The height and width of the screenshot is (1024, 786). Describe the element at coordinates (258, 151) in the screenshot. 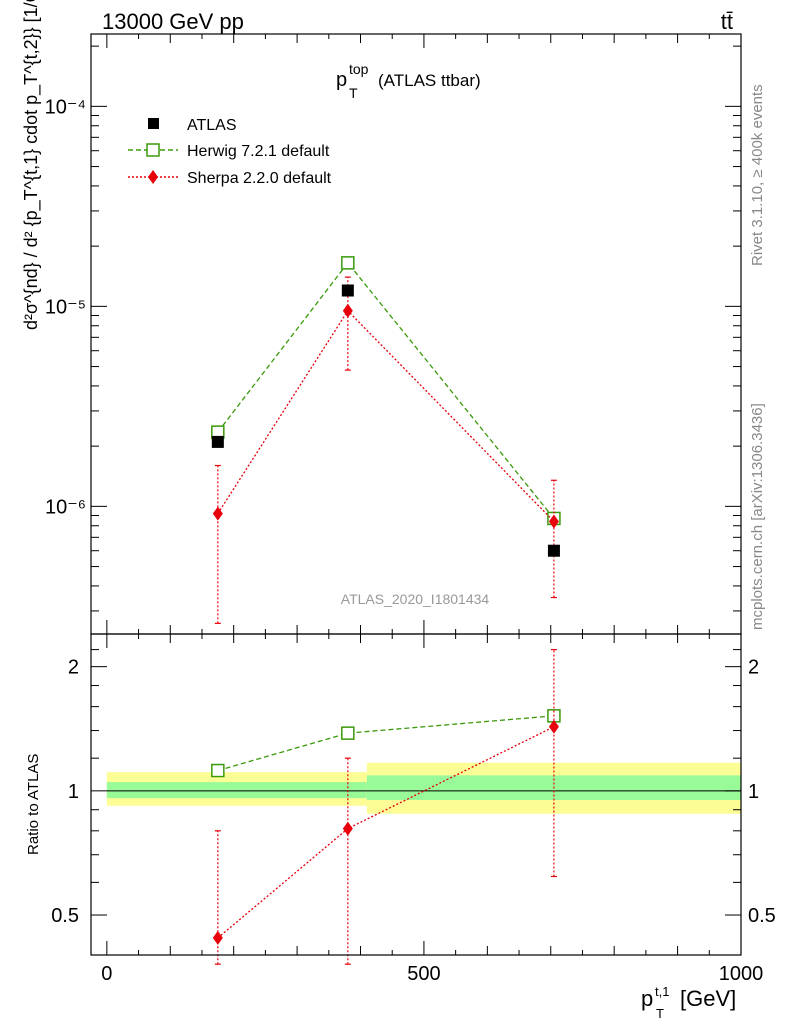

I see `legend-herwig-label: Herwig 7.2.1 default` at that location.